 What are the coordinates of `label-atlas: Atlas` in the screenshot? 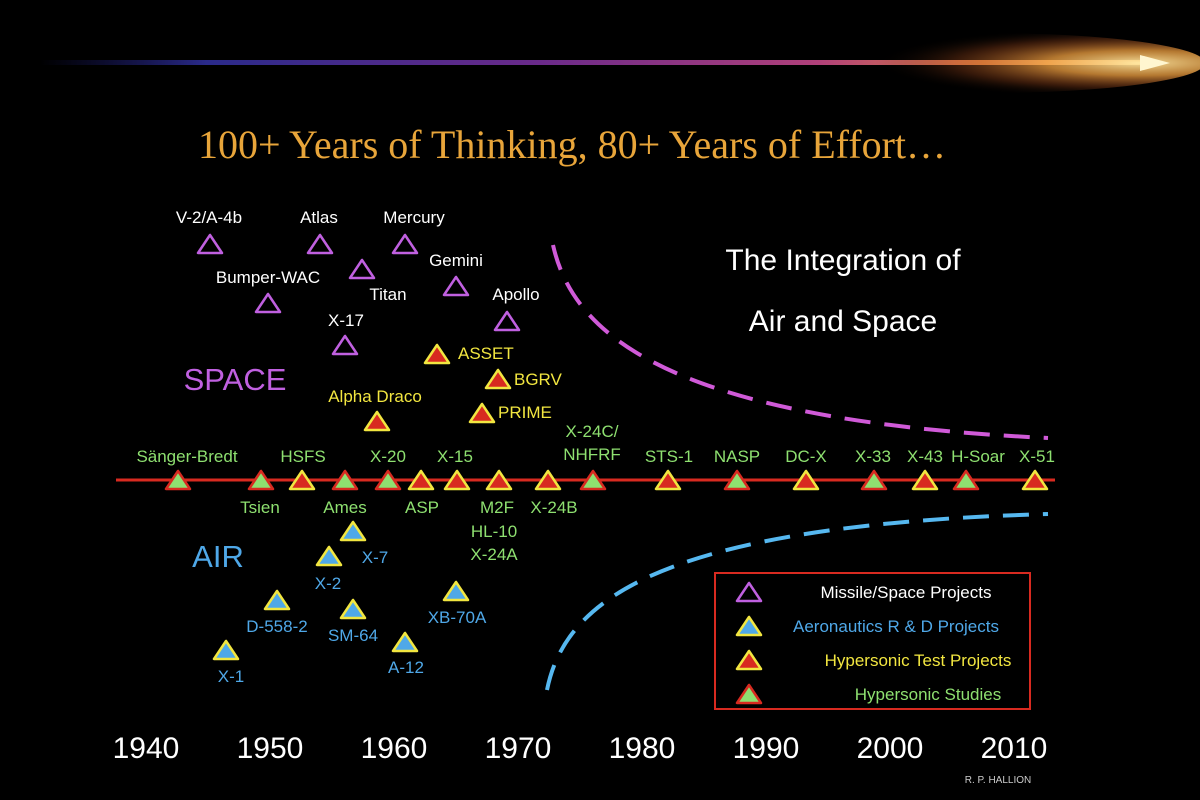 It's located at (319, 217).